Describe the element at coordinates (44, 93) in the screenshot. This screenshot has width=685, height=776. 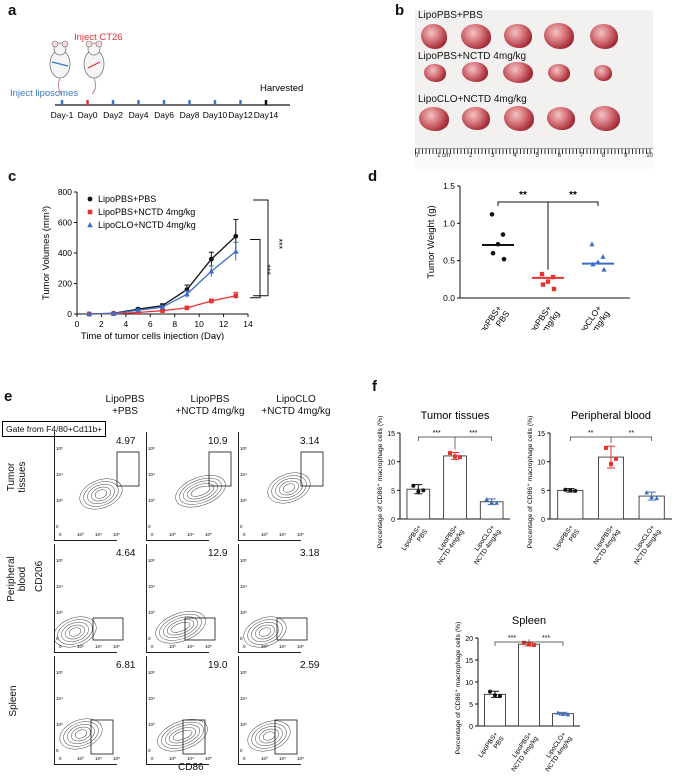
I see `inject-liposomes-label: Inject liposomes` at that location.